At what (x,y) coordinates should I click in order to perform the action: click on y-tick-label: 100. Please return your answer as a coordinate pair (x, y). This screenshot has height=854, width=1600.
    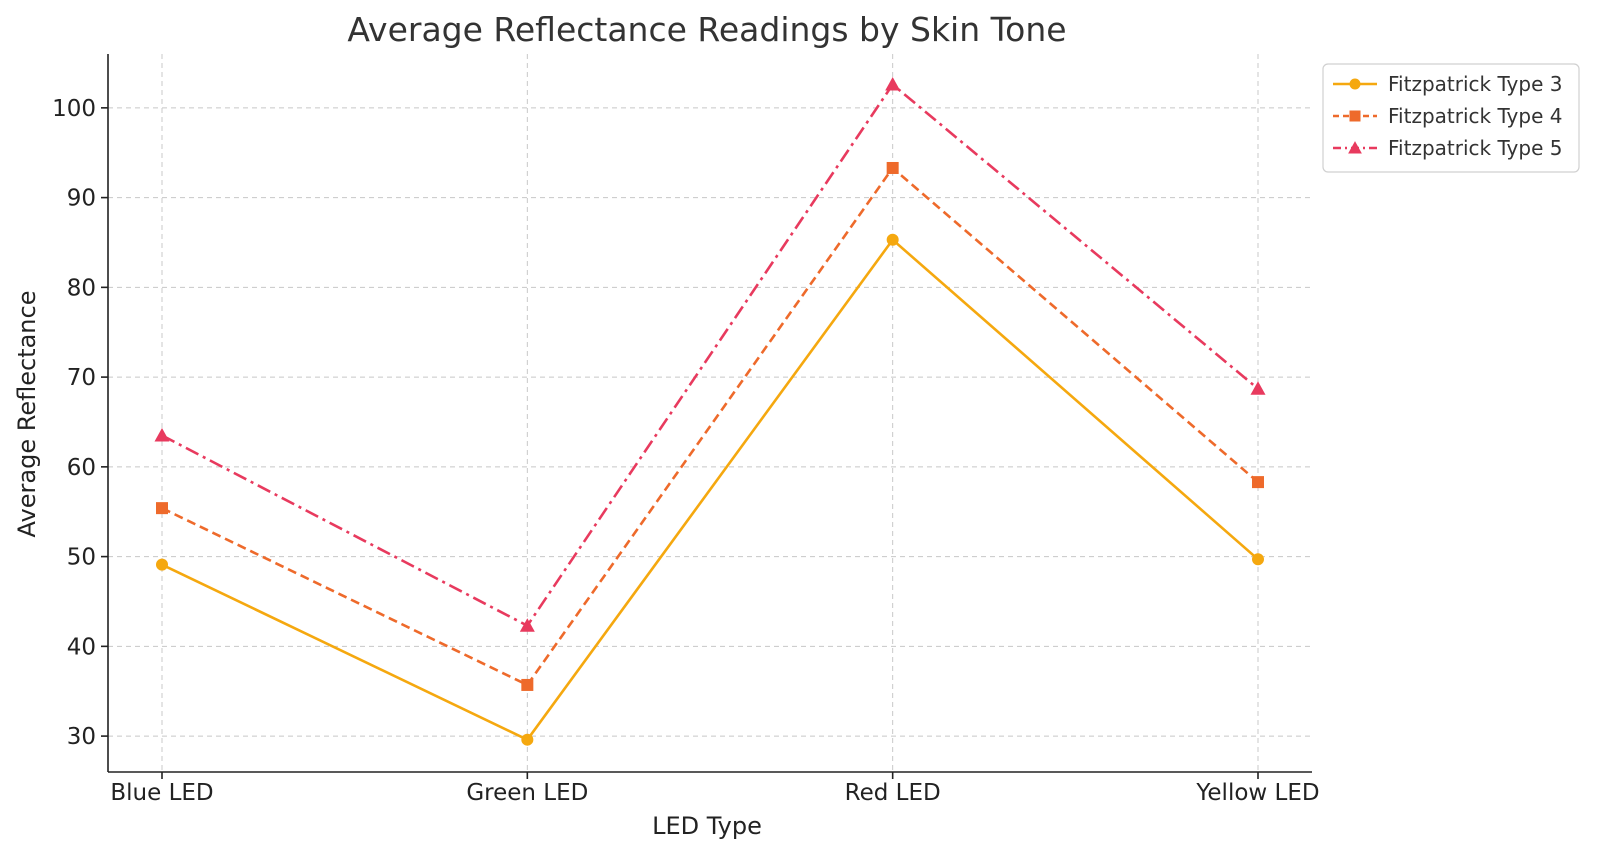
    Looking at the image, I should click on (74, 109).